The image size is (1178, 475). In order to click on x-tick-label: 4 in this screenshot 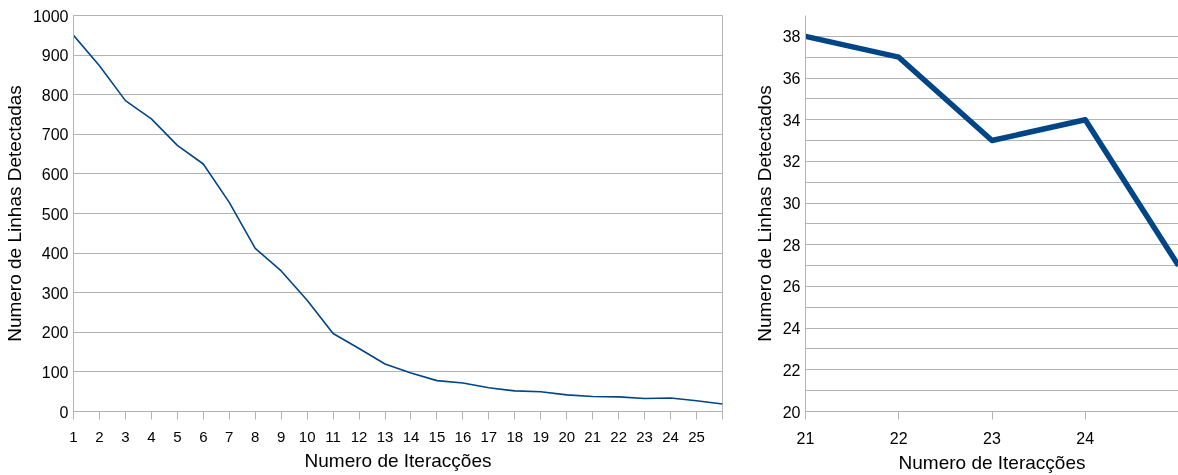, I will do `click(151, 436)`.